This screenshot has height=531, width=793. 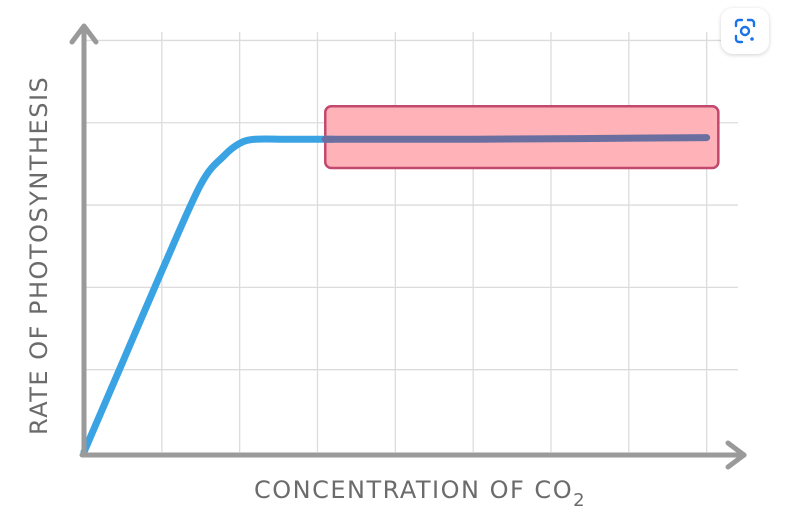 I want to click on x-axis-arrow, so click(x=736, y=455).